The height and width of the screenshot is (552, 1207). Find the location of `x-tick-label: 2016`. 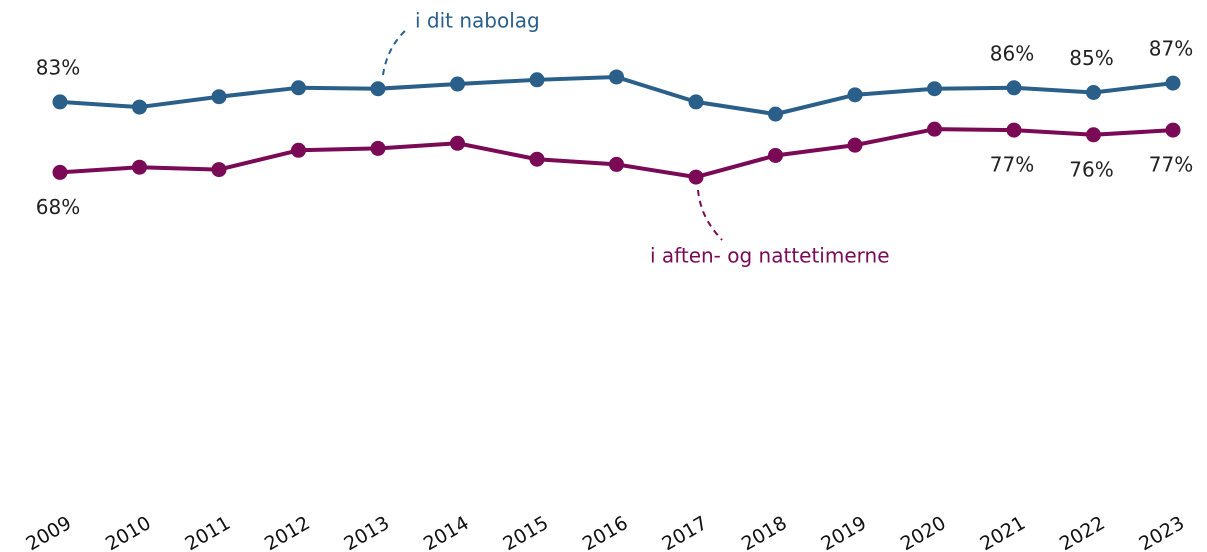

x-tick-label: 2016 is located at coordinates (605, 532).